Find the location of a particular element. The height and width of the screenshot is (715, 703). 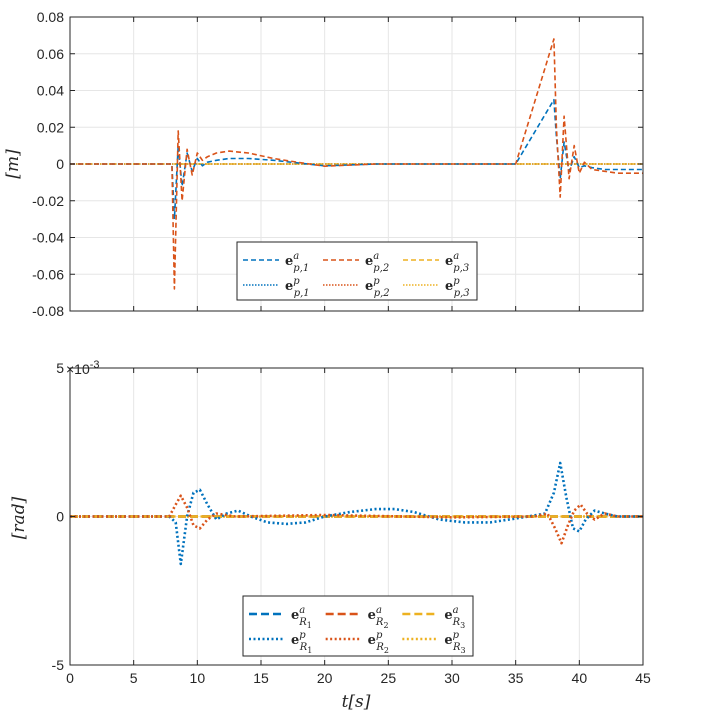

legend-entry-2: ea p,2 is located at coordinates (377, 262).